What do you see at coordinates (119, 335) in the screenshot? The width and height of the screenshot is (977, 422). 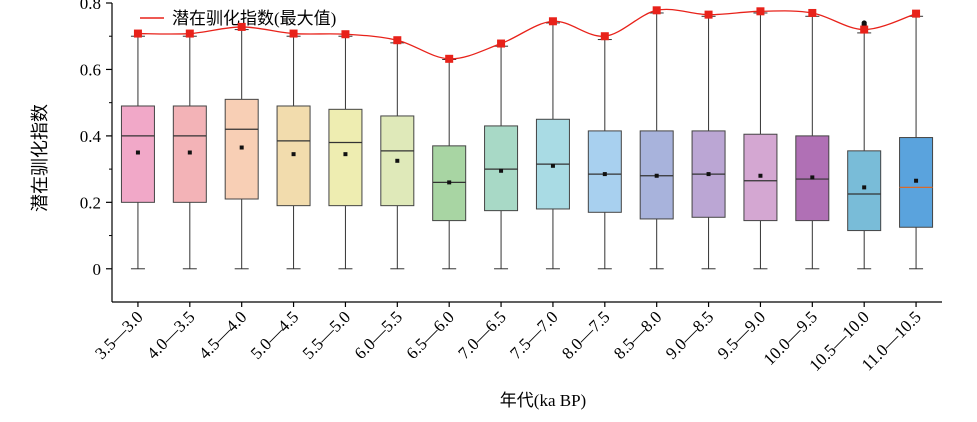 I see `x-tick-label: 3.5—3.0` at bounding box center [119, 335].